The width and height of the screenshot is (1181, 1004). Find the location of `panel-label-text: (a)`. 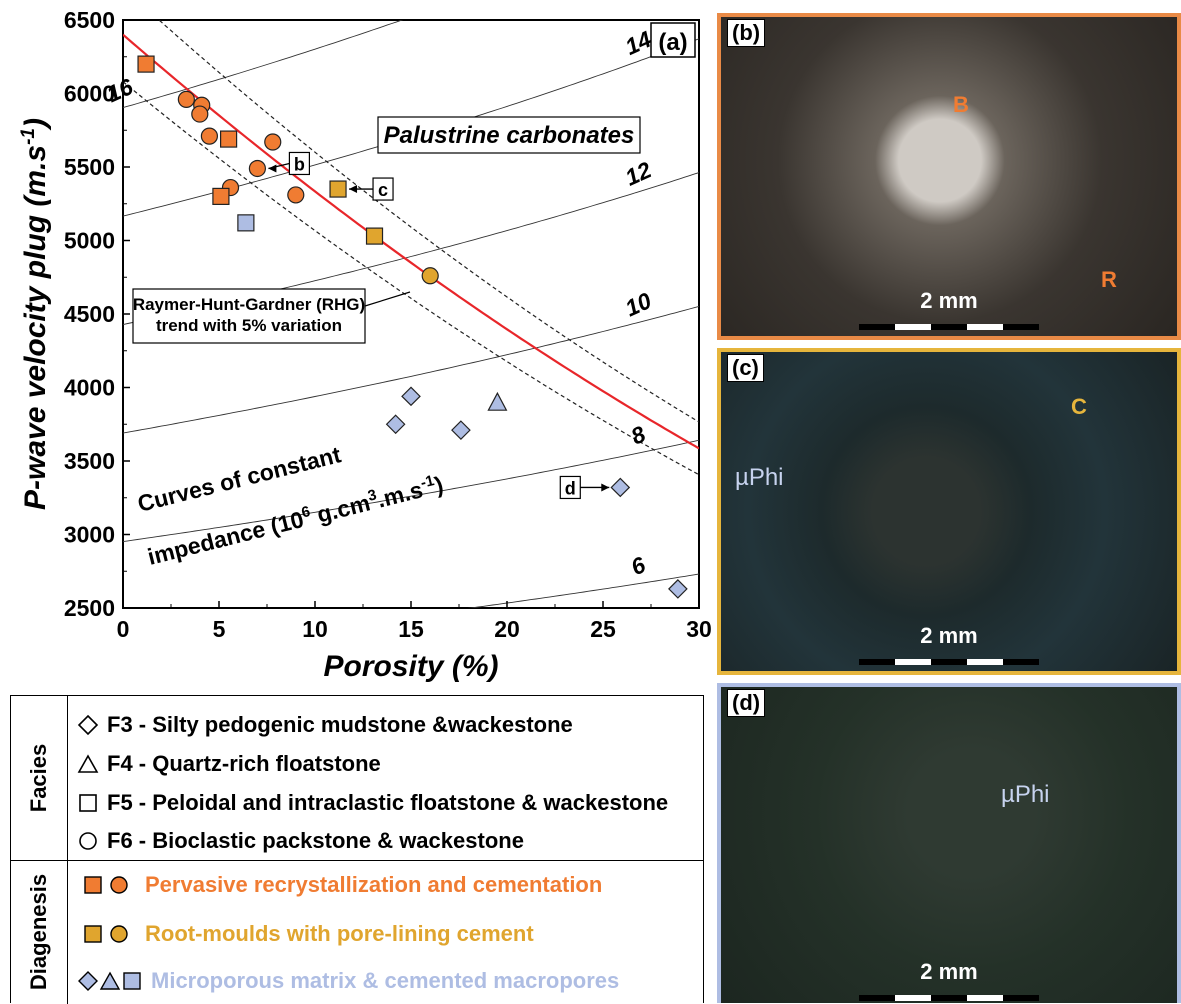

panel-label-text: (a) is located at coordinates (672, 42).